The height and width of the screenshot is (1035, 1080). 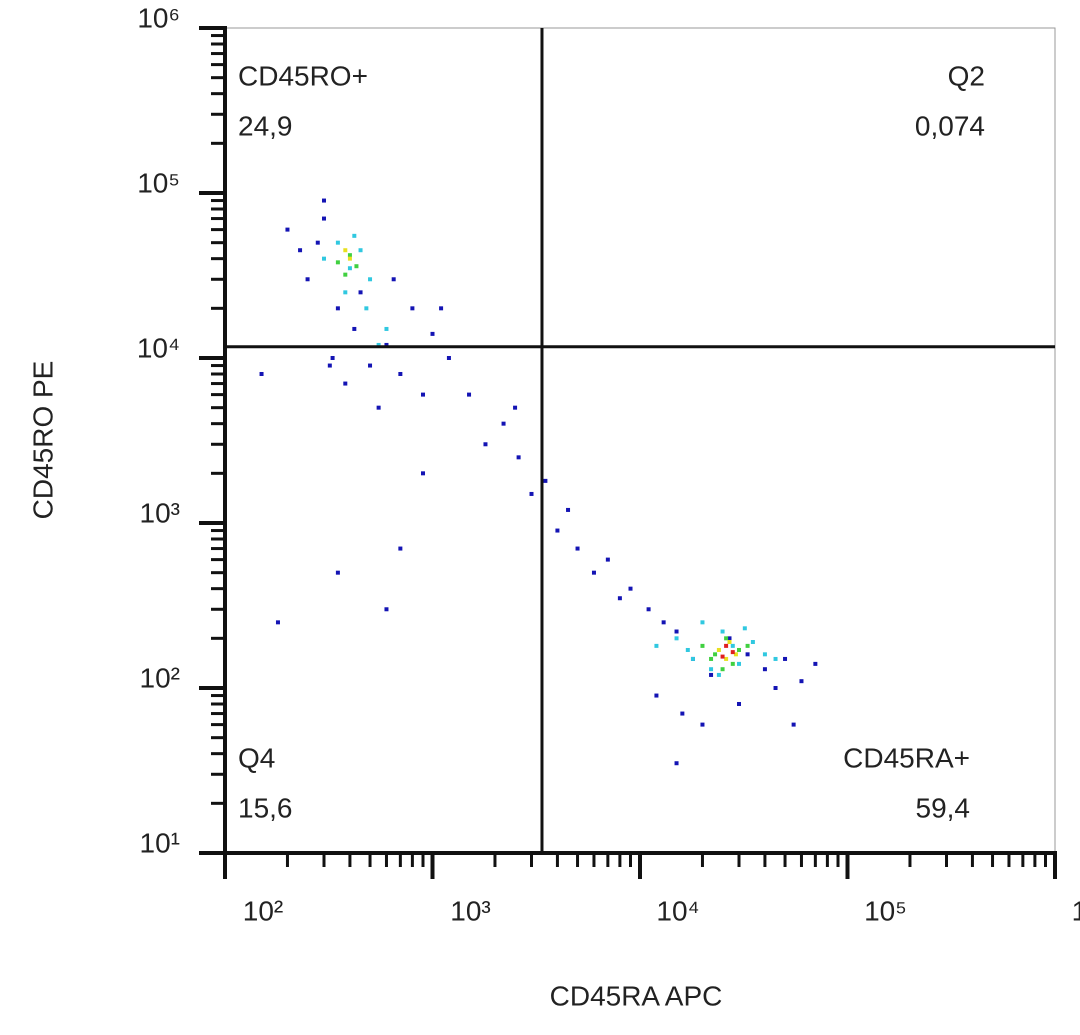 What do you see at coordinates (42, 440) in the screenshot?
I see `y-axis-label: CD45RO PE` at bounding box center [42, 440].